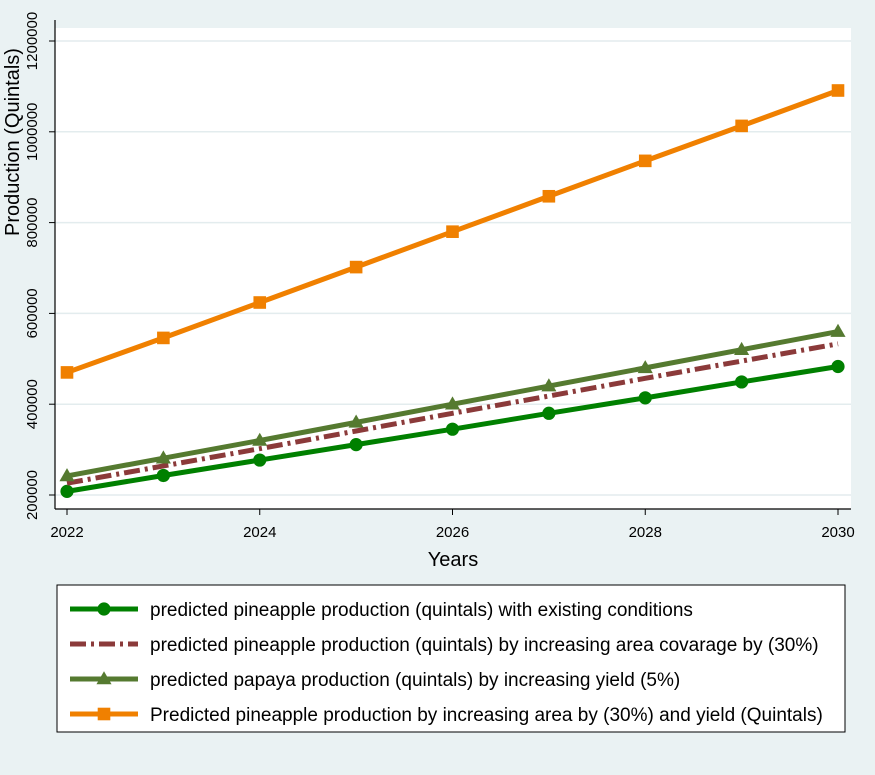 This screenshot has height=775, width=875. What do you see at coordinates (259, 532) in the screenshot?
I see `x-tick-label: 2024` at bounding box center [259, 532].